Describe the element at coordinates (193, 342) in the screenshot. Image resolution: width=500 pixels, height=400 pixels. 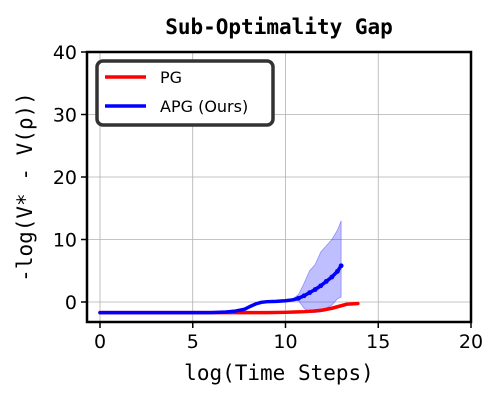
I see `x-tick-label: 5` at that location.